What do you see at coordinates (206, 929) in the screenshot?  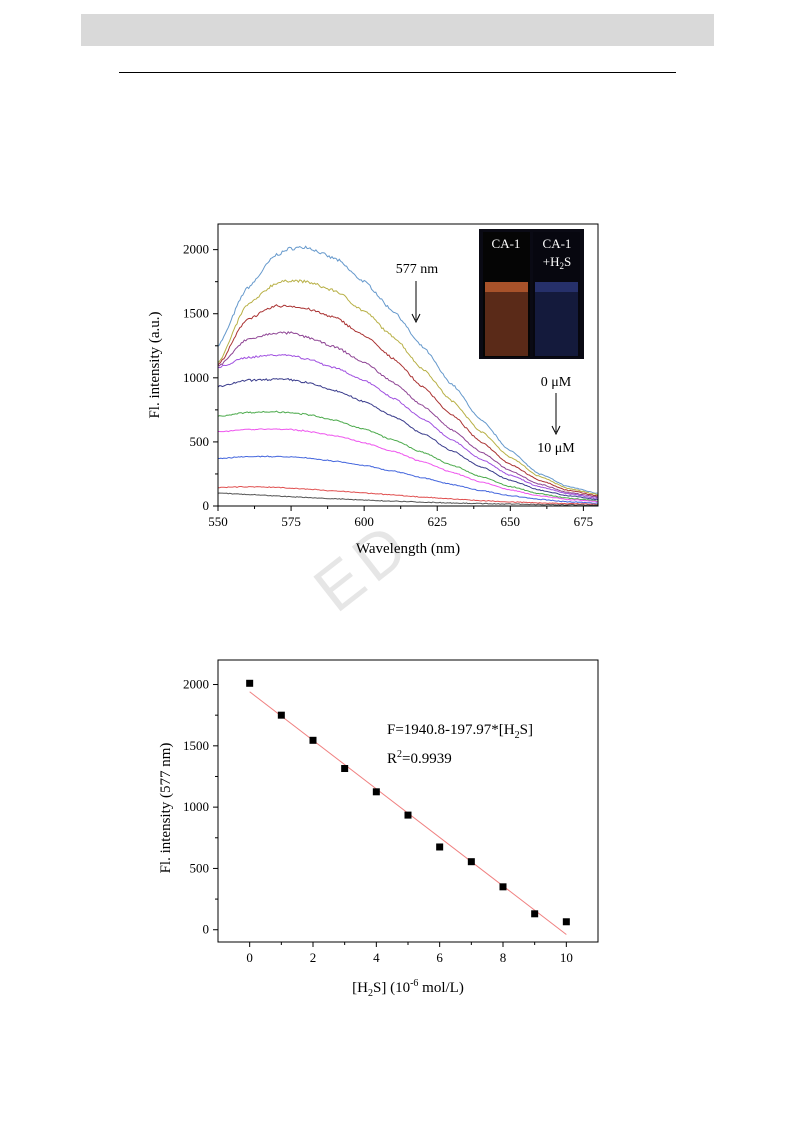 I see `c2-y-tick-label: 0` at bounding box center [206, 929].